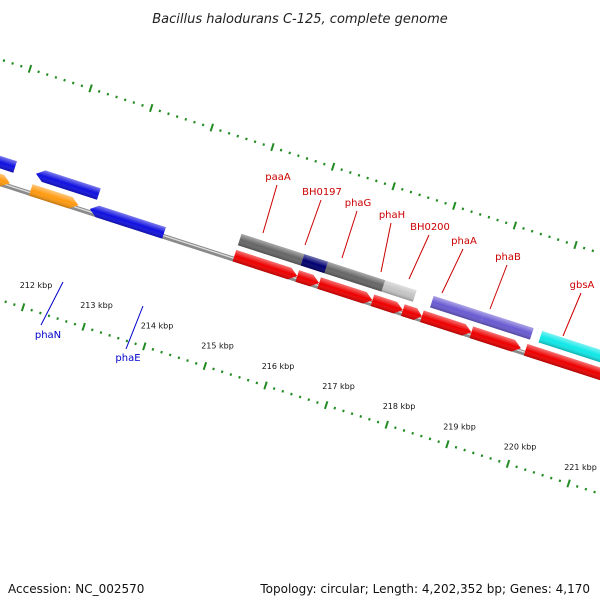 This screenshot has width=600, height=600. I want to click on tick-label: 212 kbp, so click(36, 285).